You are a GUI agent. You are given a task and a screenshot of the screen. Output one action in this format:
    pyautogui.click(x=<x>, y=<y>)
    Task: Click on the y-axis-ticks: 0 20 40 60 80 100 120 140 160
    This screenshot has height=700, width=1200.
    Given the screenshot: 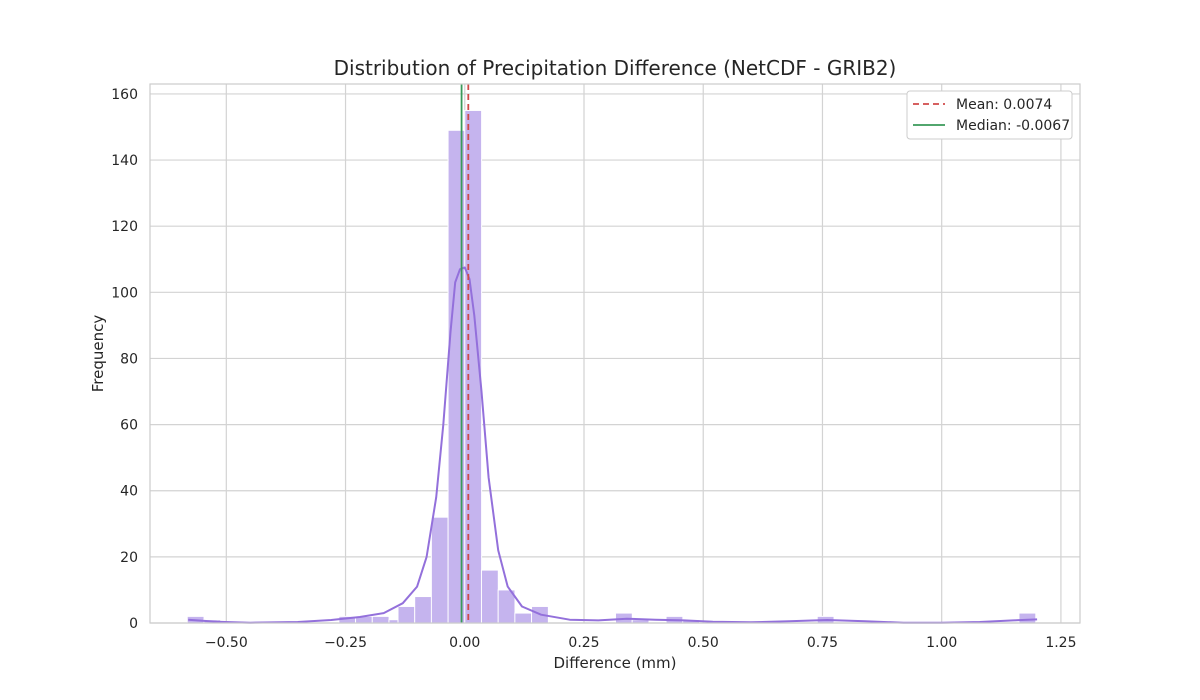 What is the action you would take?
    pyautogui.click(x=124, y=359)
    